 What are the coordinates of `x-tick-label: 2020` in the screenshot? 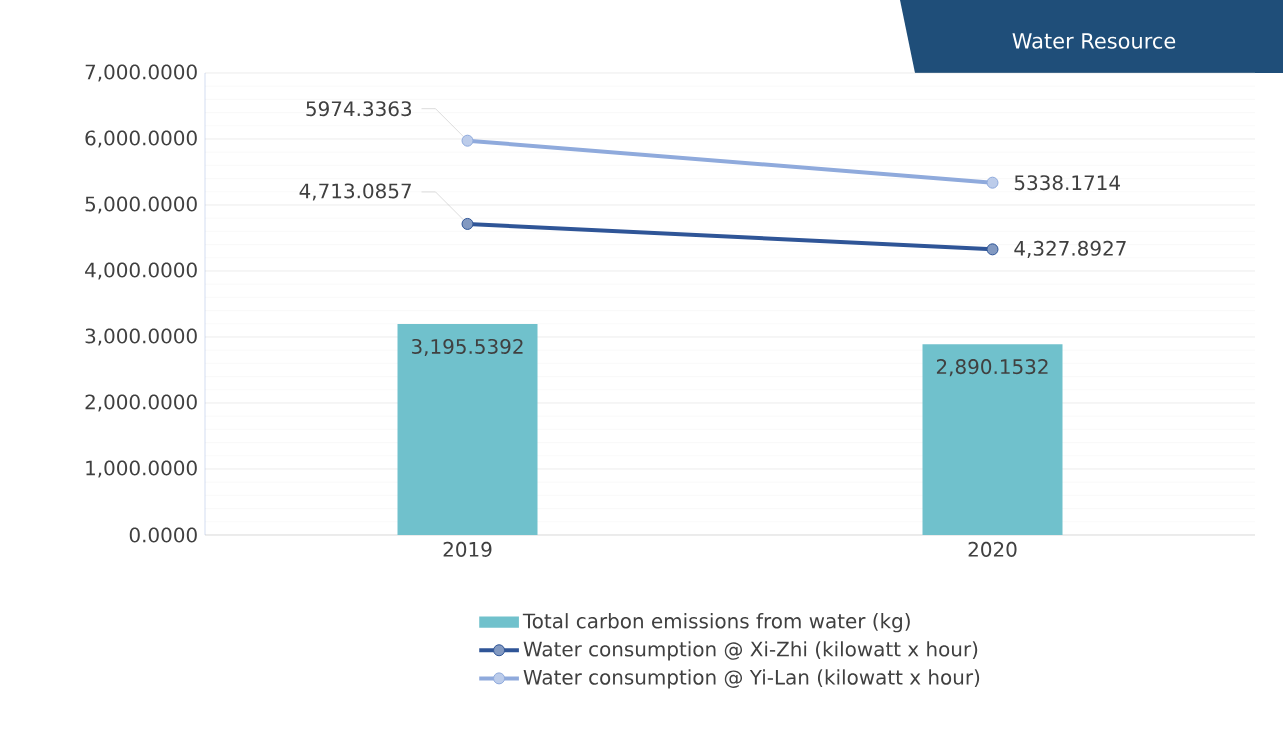 It's located at (992, 549).